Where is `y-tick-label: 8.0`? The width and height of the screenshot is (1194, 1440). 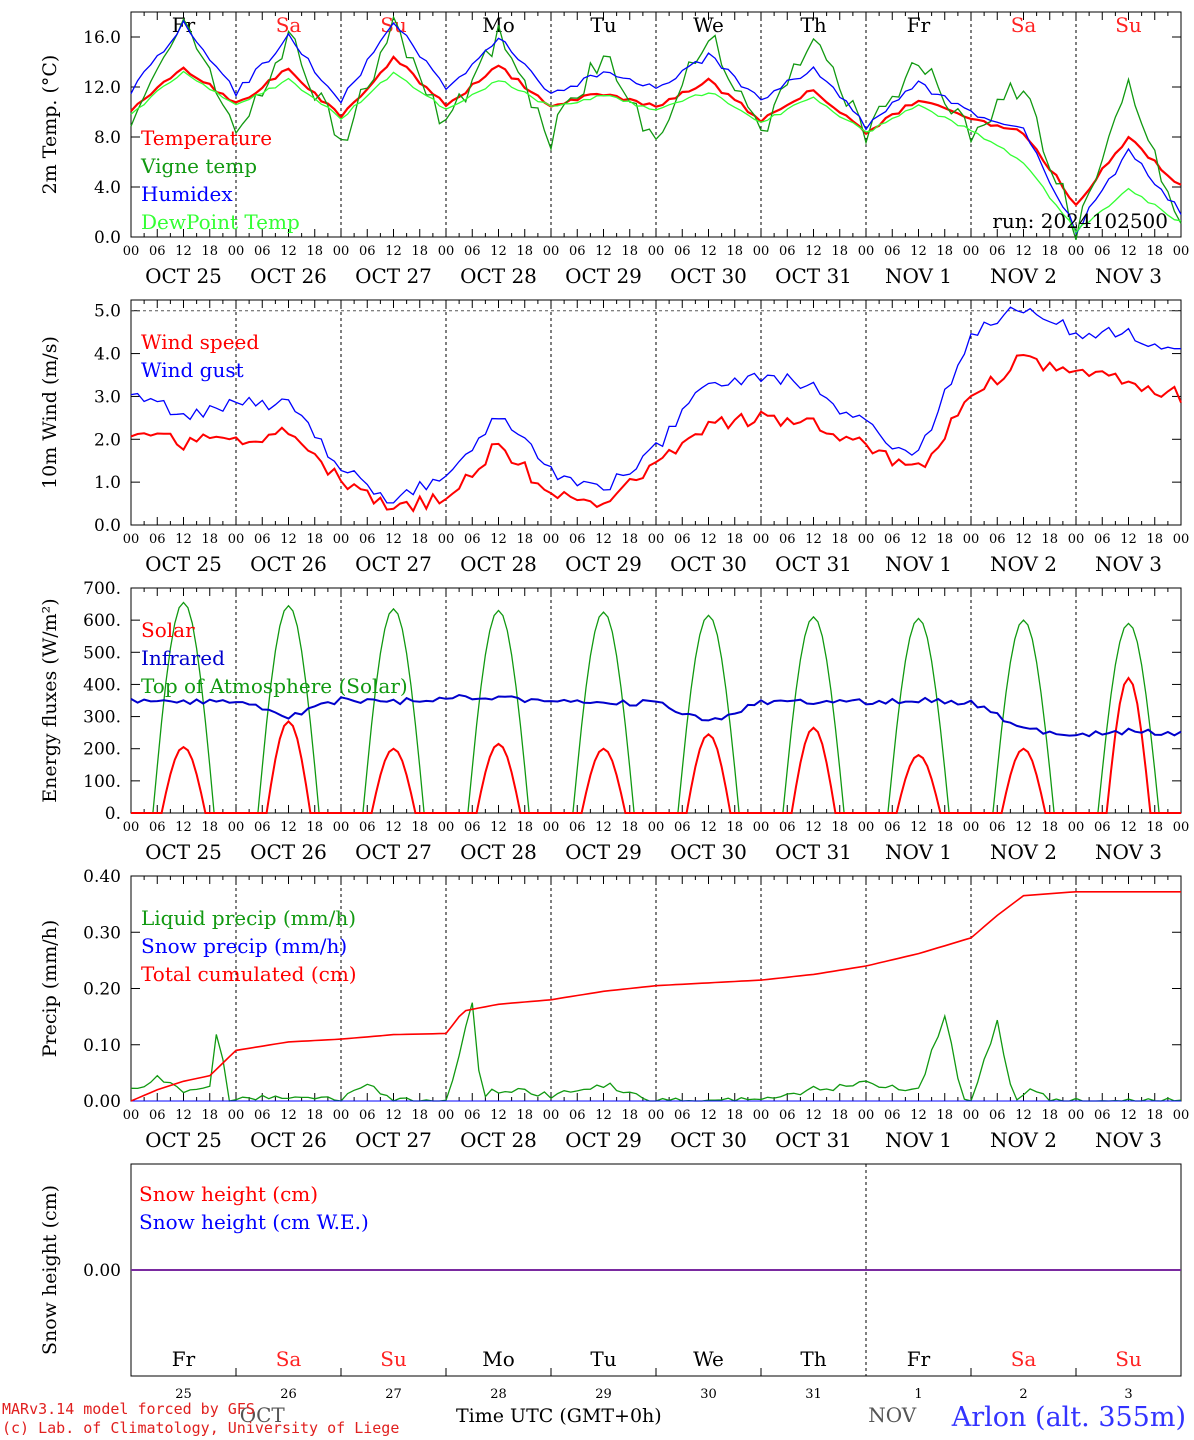
y-tick-label: 8.0 is located at coordinates (107, 138).